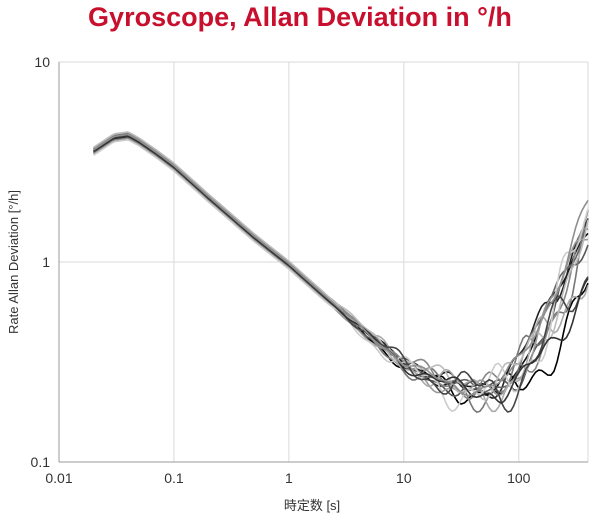  Describe the element at coordinates (519, 478) in the screenshot. I see `x-tick-label: 100` at that location.